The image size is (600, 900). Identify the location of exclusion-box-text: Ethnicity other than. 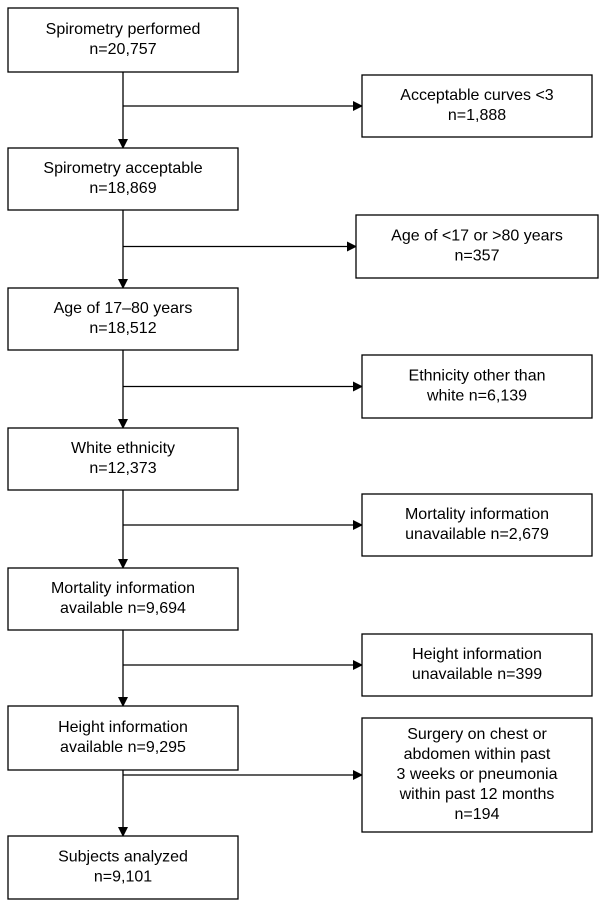
(477, 376).